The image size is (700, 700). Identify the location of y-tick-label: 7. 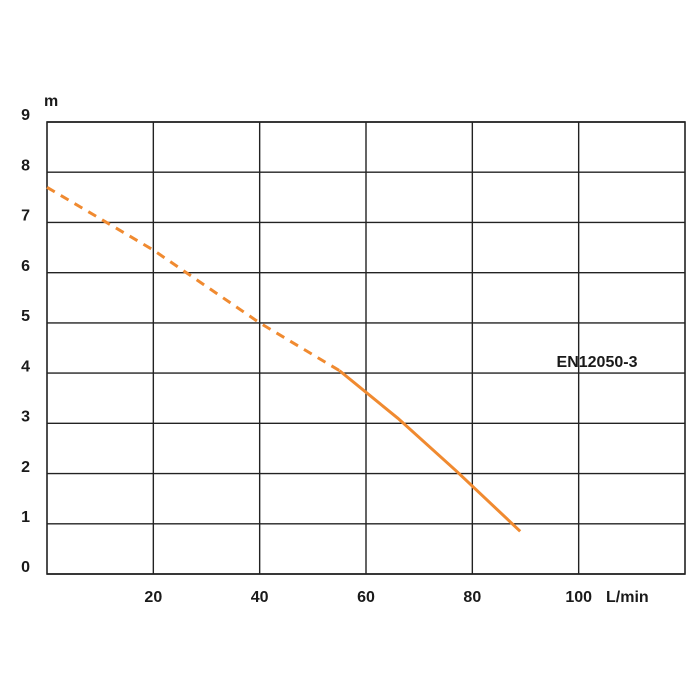
(25, 216).